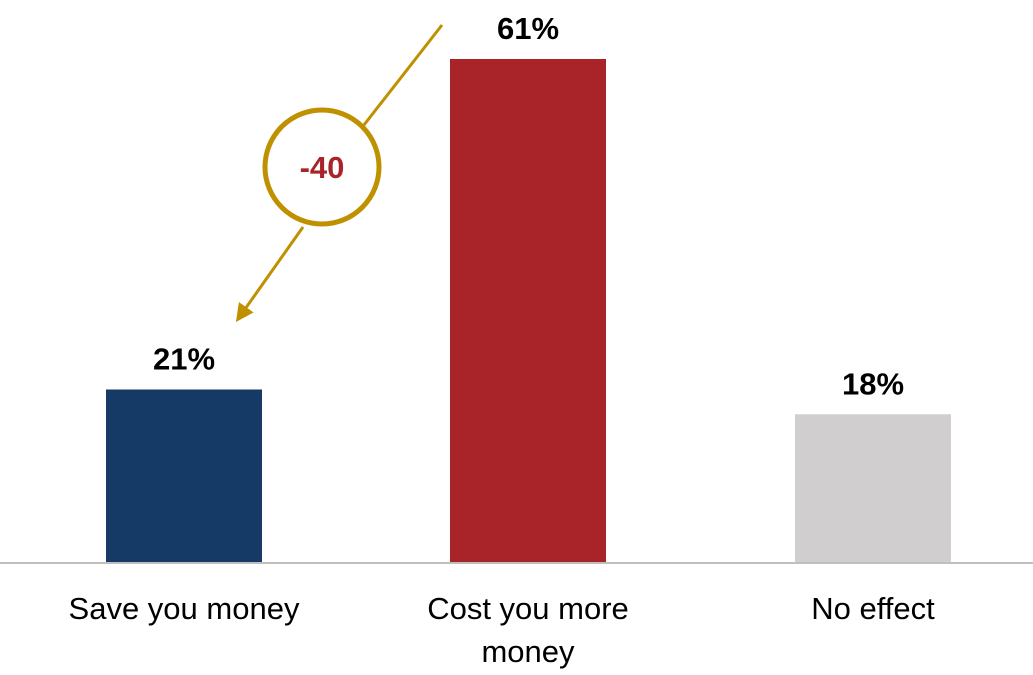 The height and width of the screenshot is (675, 1033). Describe the element at coordinates (397, 82) in the screenshot. I see `callout-arrow-upper` at that location.